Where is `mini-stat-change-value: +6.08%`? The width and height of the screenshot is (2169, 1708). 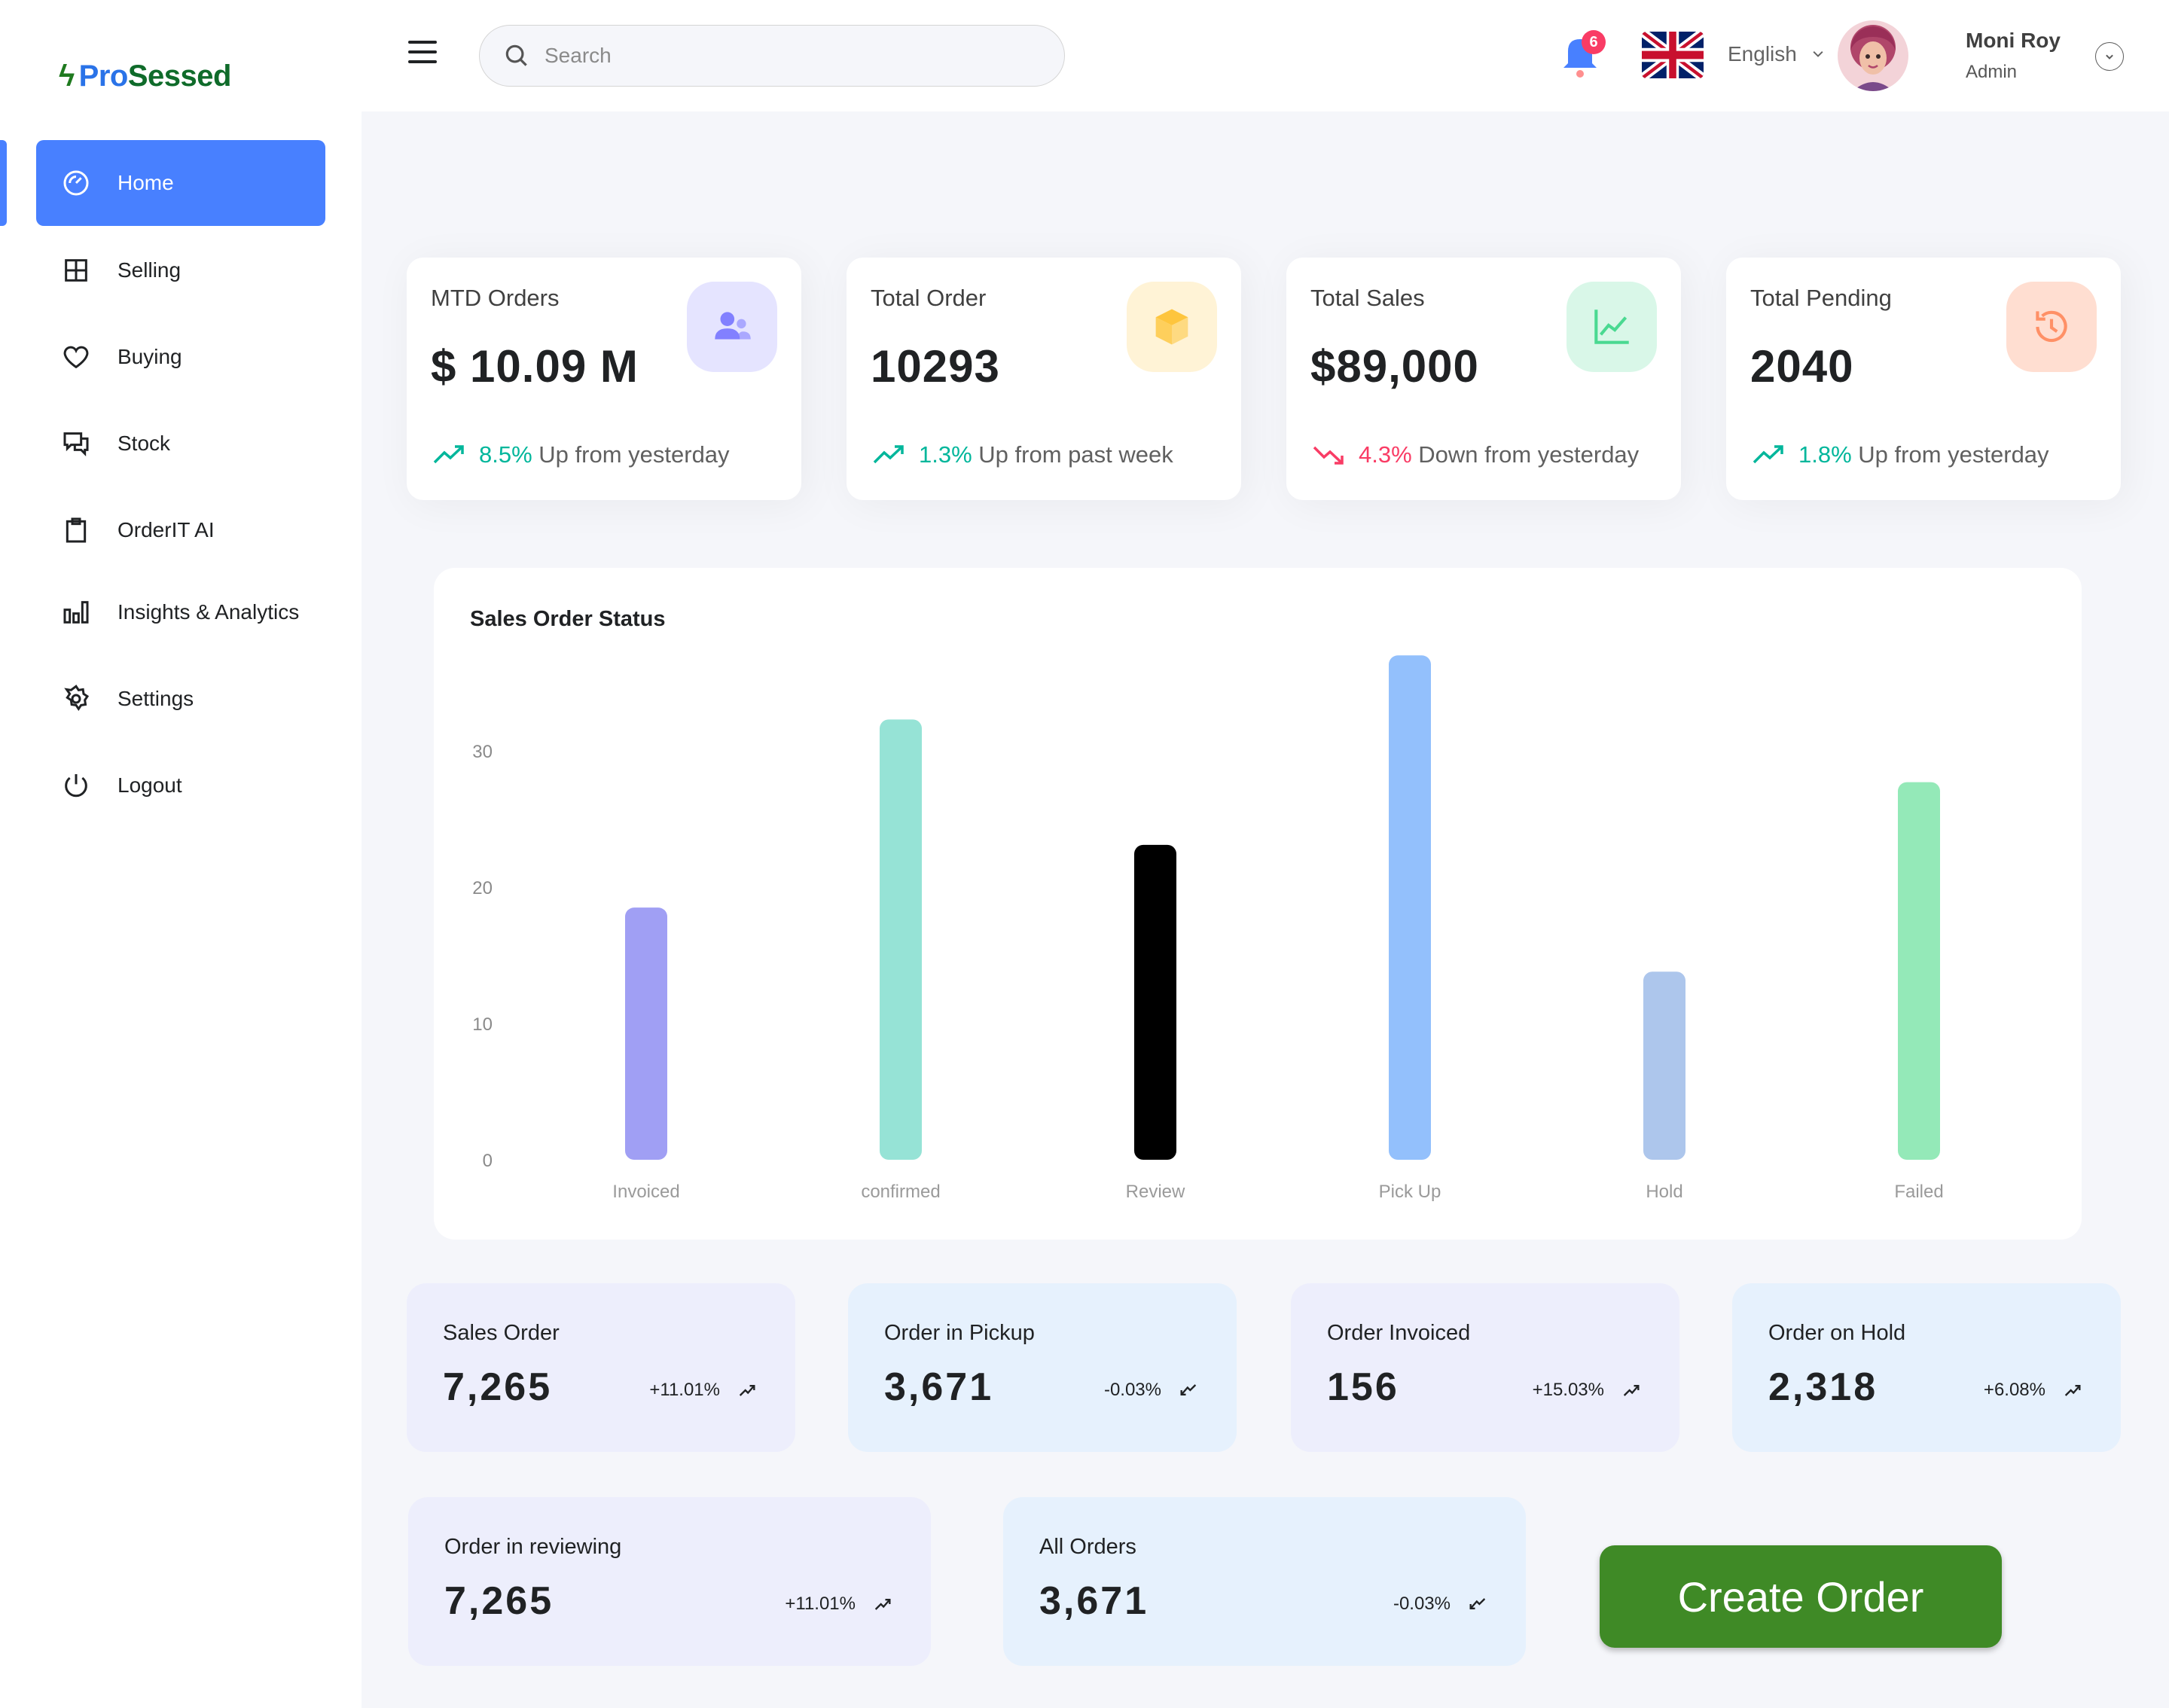 mini-stat-change-value: +6.08% is located at coordinates (2014, 1390).